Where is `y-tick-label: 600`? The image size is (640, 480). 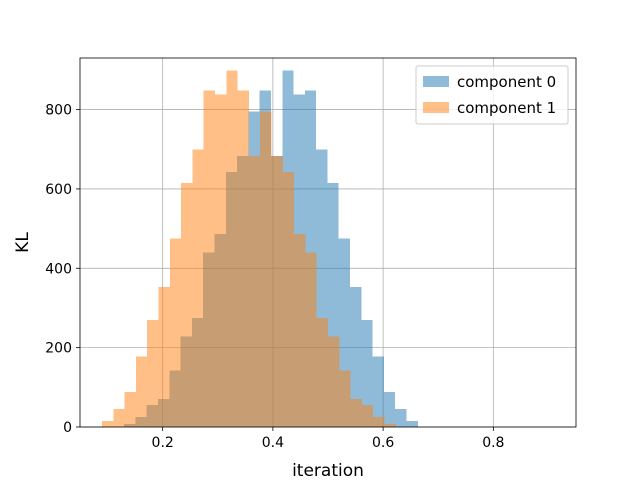
y-tick-label: 600 is located at coordinates (58, 190).